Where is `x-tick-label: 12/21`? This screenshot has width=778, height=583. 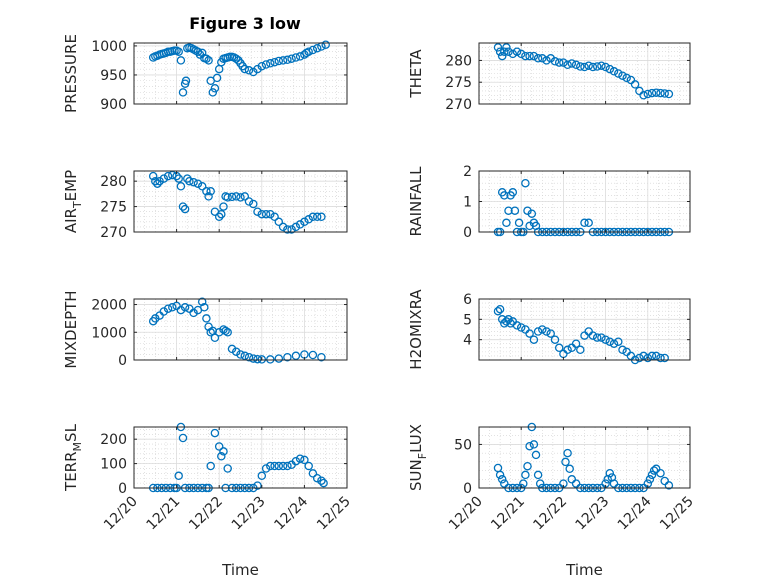 x-tick-label: 12/21 is located at coordinates (164, 514).